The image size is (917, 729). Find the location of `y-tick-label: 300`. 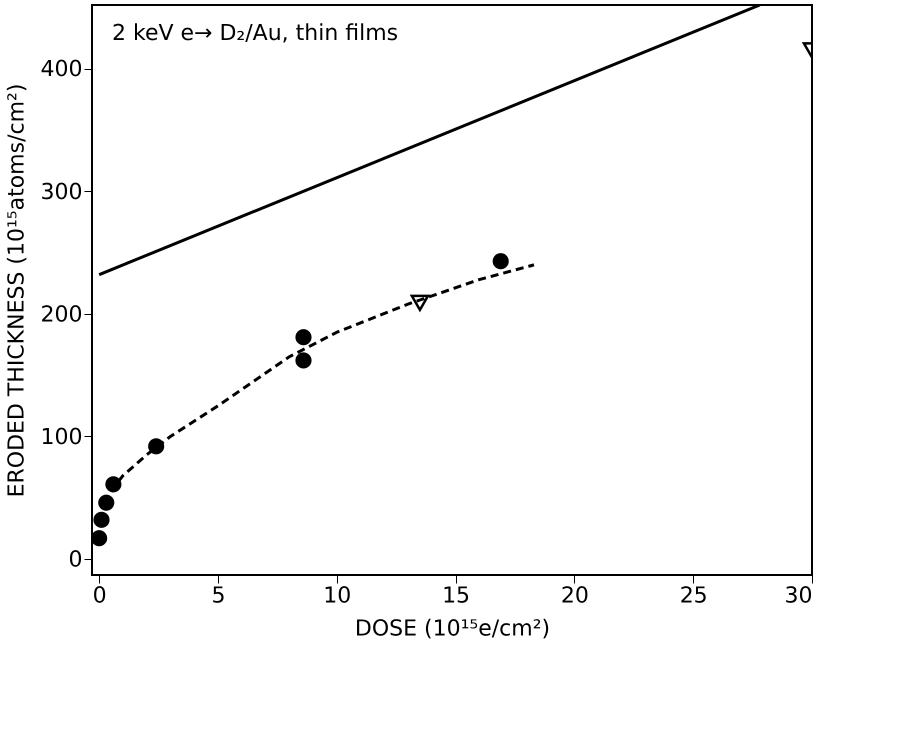

y-tick-label: 300 is located at coordinates (61, 192).